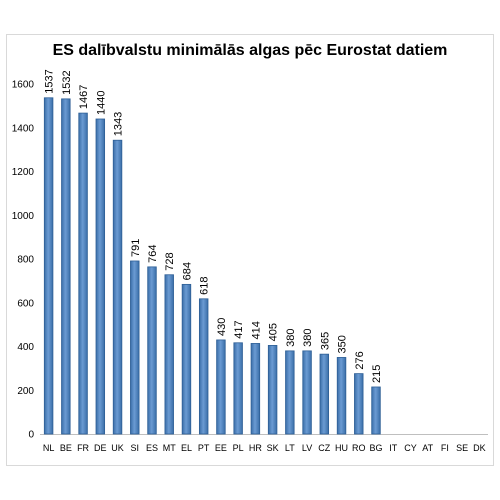 The width and height of the screenshot is (500, 500). I want to click on data-label: 1532, so click(67, 82).